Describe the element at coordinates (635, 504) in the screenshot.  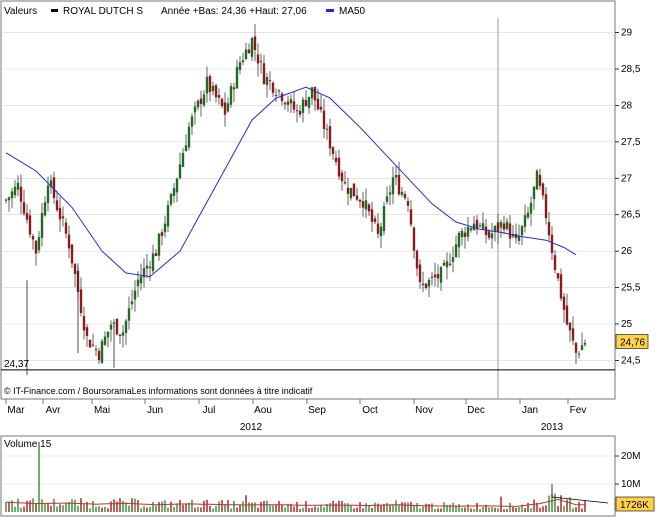
I see `last-volume-badge` at that location.